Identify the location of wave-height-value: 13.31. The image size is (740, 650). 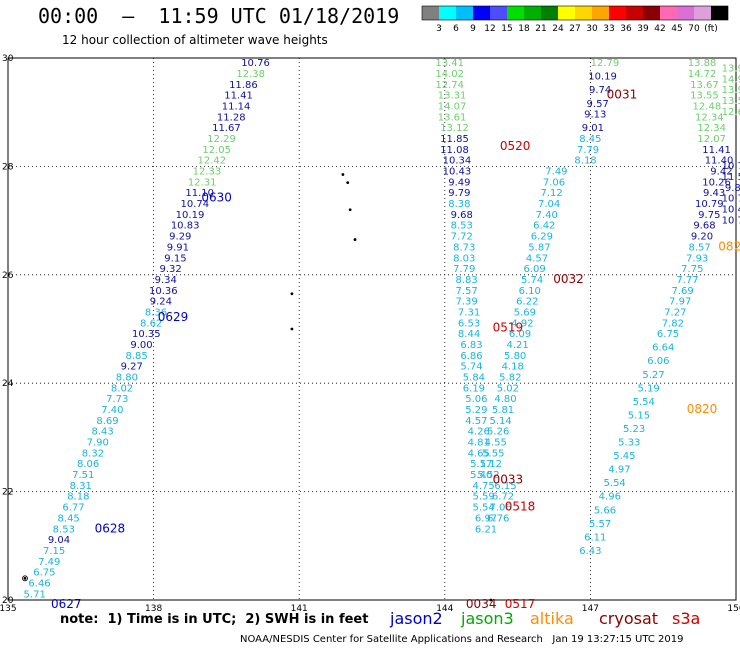
(452, 96).